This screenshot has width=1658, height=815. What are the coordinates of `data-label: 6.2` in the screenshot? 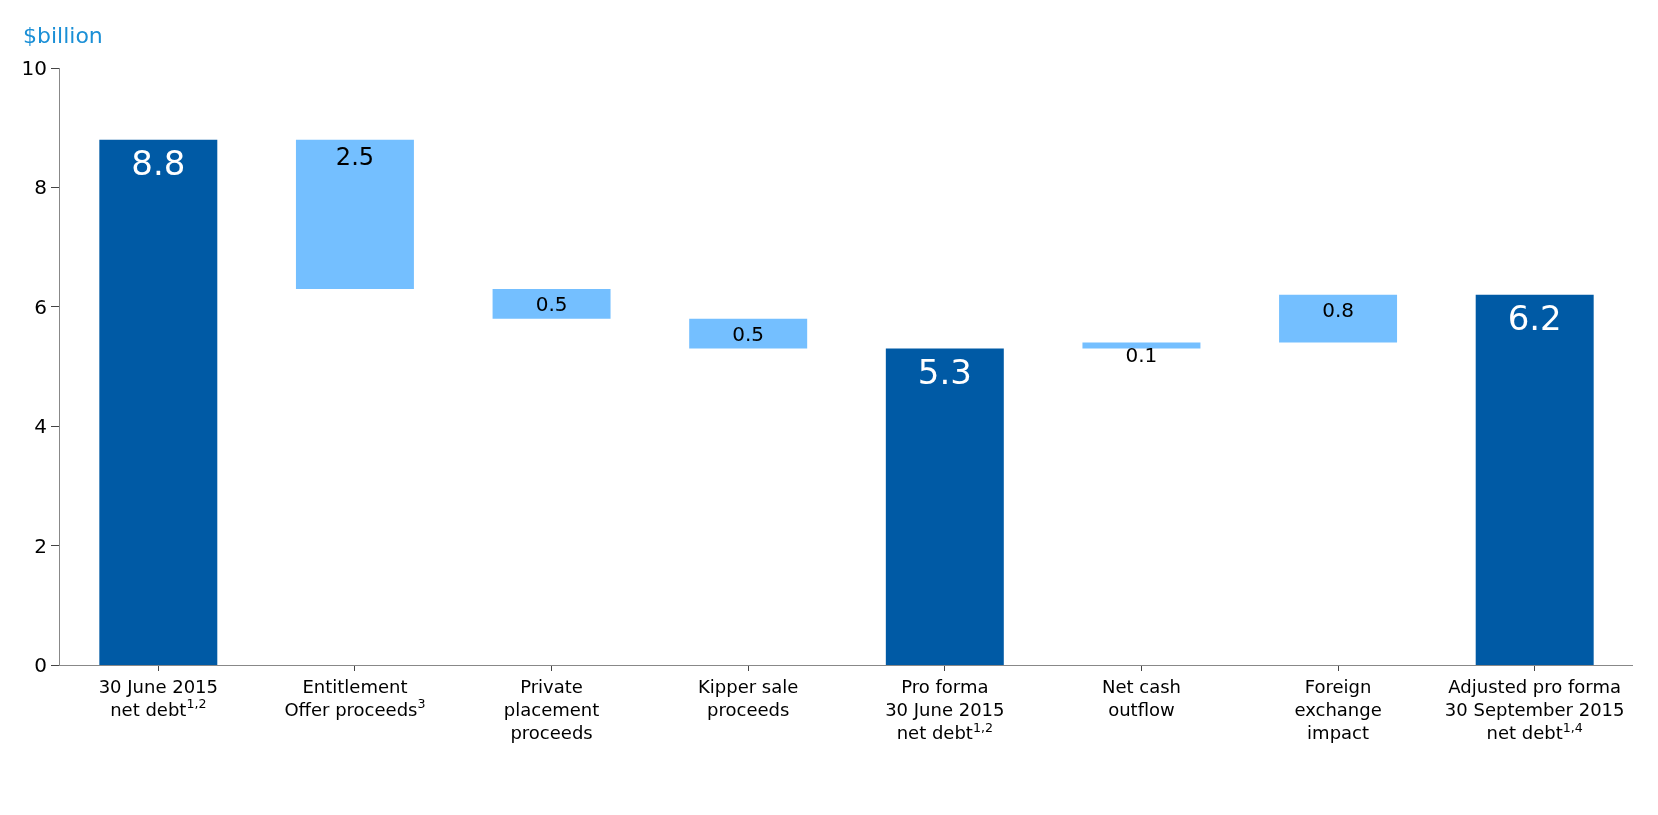 It's located at (1534, 317).